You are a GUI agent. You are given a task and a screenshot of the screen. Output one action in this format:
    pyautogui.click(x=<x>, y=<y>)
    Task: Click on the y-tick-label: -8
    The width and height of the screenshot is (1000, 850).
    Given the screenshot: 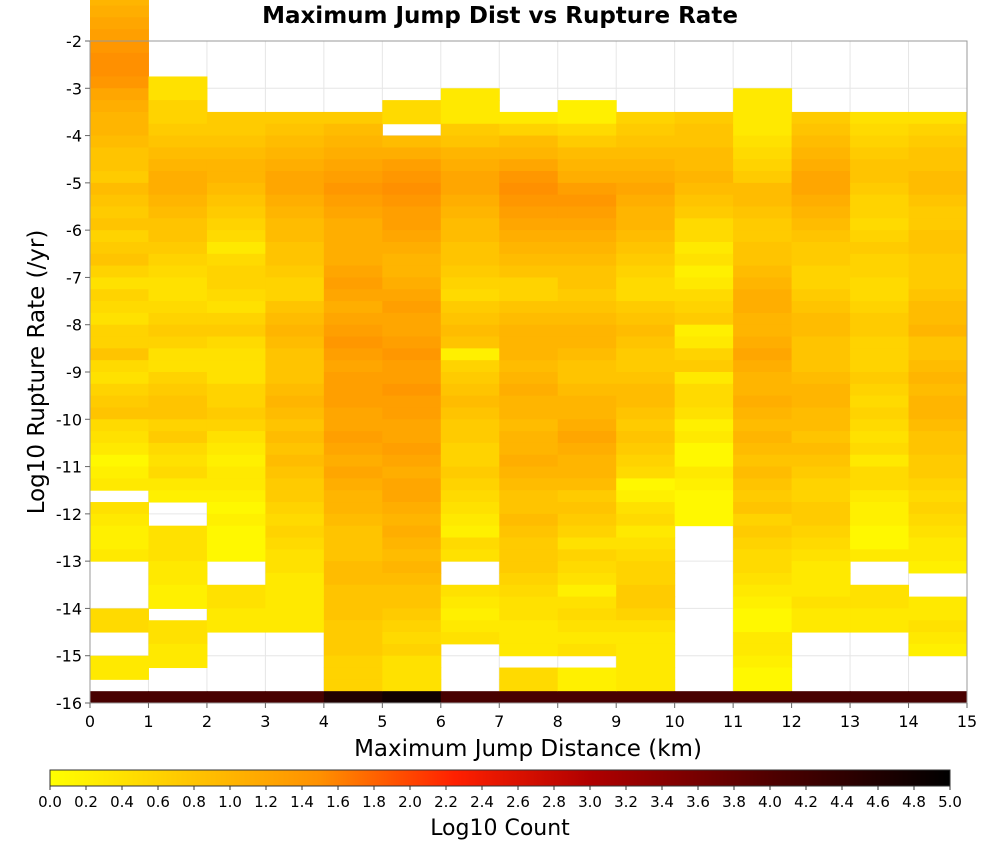 What is the action you would take?
    pyautogui.click(x=74, y=325)
    